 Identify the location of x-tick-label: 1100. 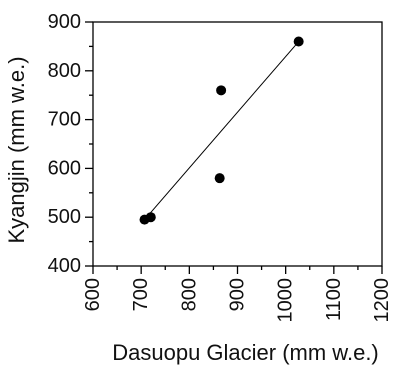
(334, 299).